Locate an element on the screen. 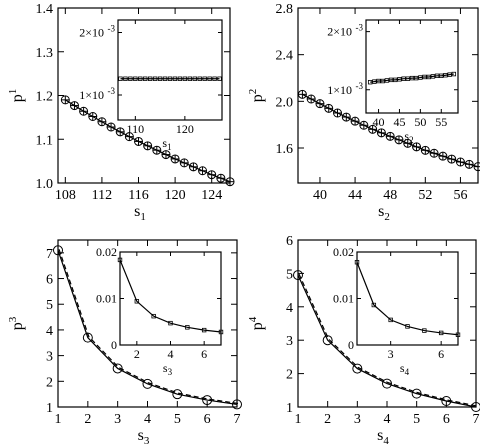  inset-y-tick-label: 0 is located at coordinates (114, 345).